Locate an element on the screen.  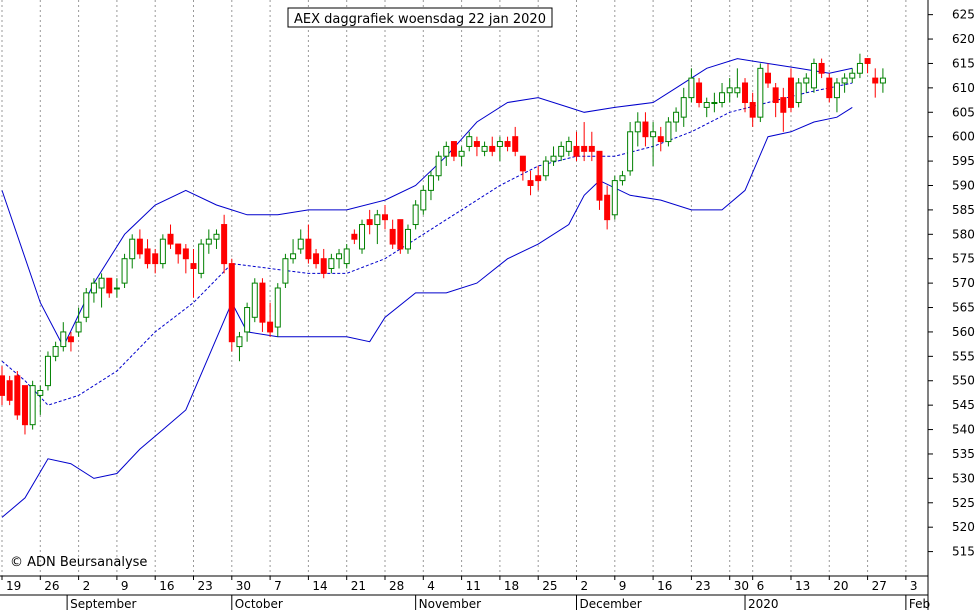
title-frame is located at coordinates (420, 17).